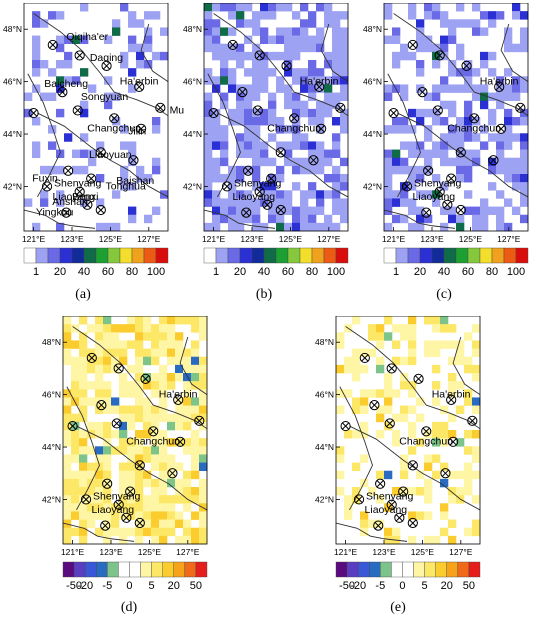 The image size is (534, 621). Describe the element at coordinates (188, 552) in the screenshot. I see `x-tick-label: 127°E` at that location.